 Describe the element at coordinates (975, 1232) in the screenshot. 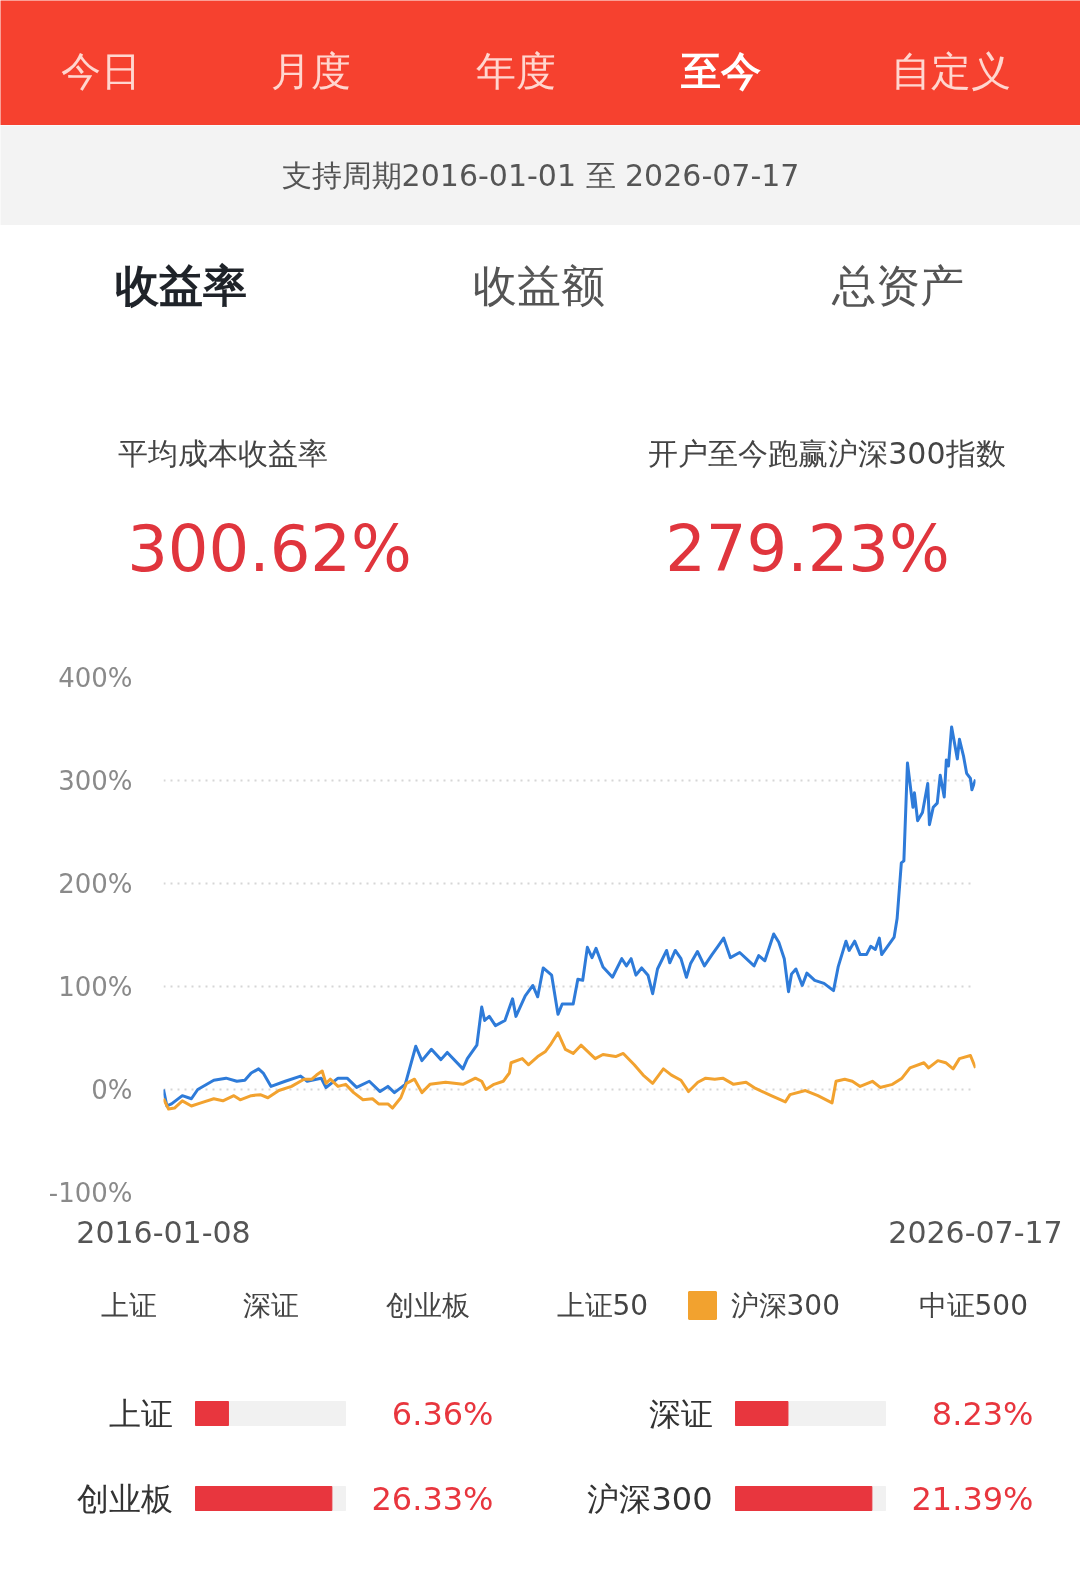

I see `x-tick-label: 2026-07-17` at that location.